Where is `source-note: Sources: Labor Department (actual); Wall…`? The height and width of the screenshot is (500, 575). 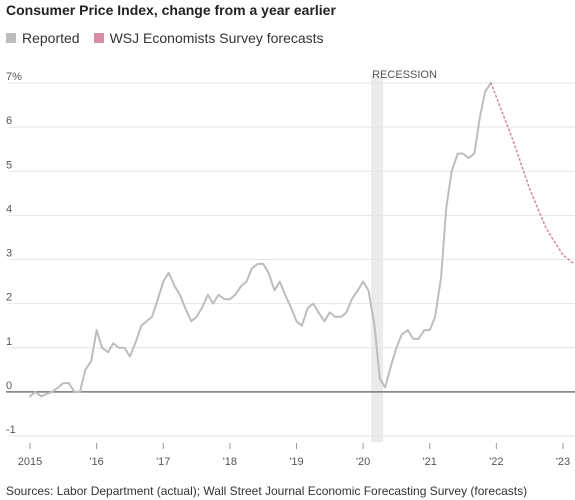
source-note: Sources: Labor Department (actual); Wall… is located at coordinates (267, 491).